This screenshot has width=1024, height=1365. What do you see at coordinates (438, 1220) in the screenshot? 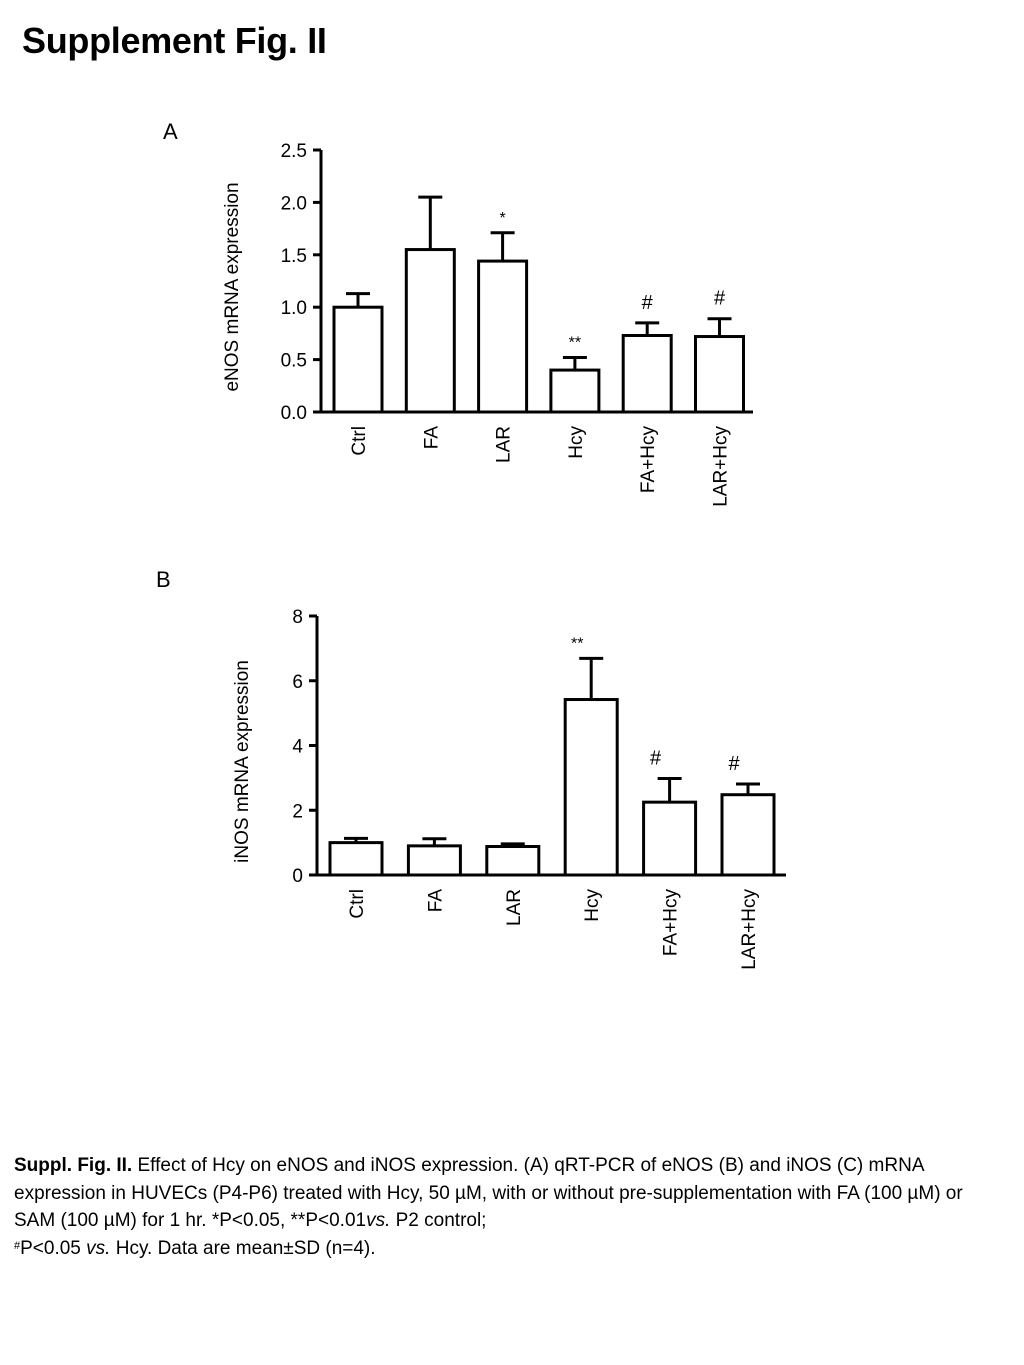
I see `caption-text-2: P2 control;` at bounding box center [438, 1220].